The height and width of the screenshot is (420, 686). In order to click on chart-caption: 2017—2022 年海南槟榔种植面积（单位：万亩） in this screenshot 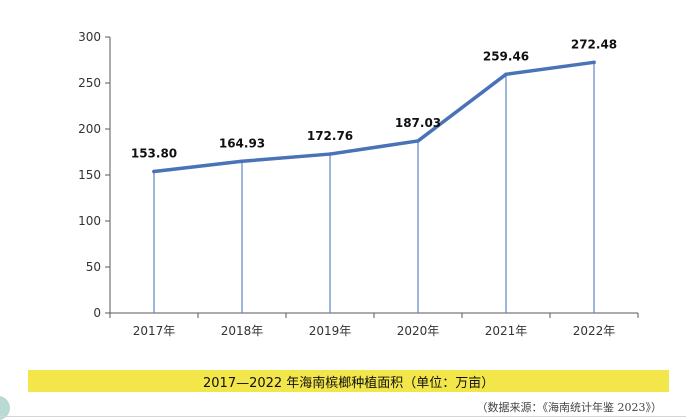, I will do `click(349, 383)`.